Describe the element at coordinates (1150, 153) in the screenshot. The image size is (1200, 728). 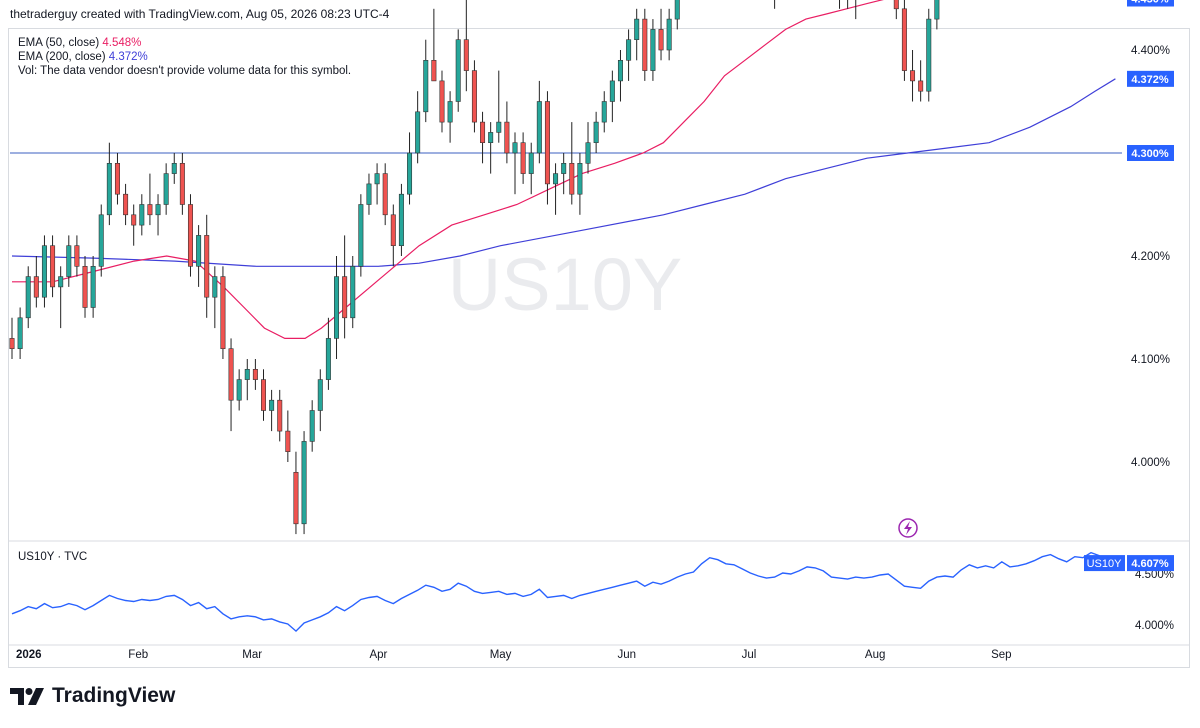
I see `price-tag: 4.300%` at that location.